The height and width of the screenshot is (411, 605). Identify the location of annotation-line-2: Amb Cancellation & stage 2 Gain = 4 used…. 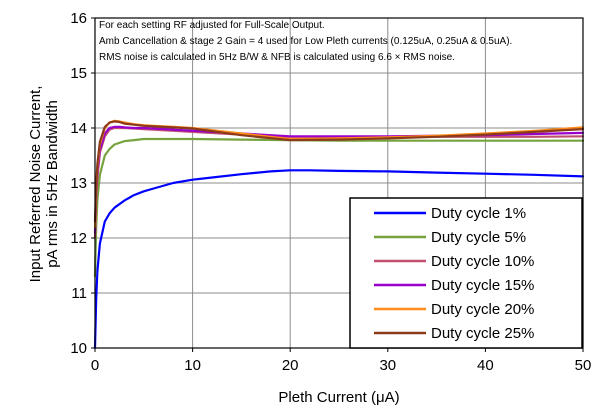
(305, 41).